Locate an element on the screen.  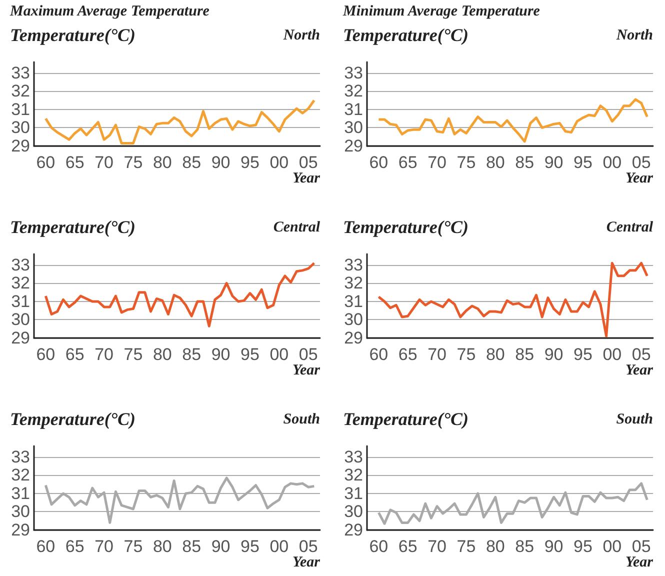
chart-title: Minimum Average Temperature is located at coordinates (441, 12).